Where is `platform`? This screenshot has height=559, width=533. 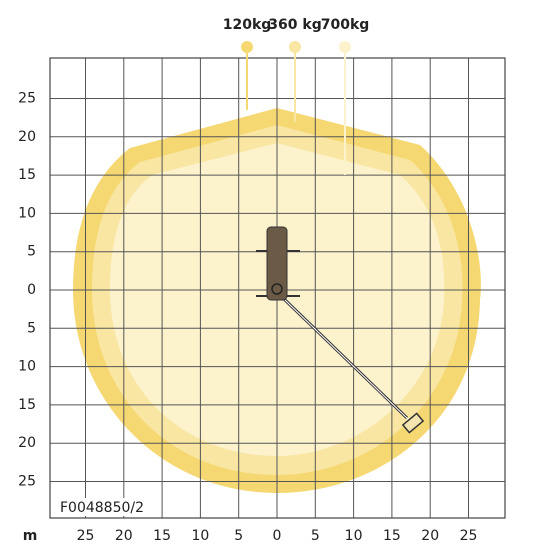
platform is located at coordinates (413, 423).